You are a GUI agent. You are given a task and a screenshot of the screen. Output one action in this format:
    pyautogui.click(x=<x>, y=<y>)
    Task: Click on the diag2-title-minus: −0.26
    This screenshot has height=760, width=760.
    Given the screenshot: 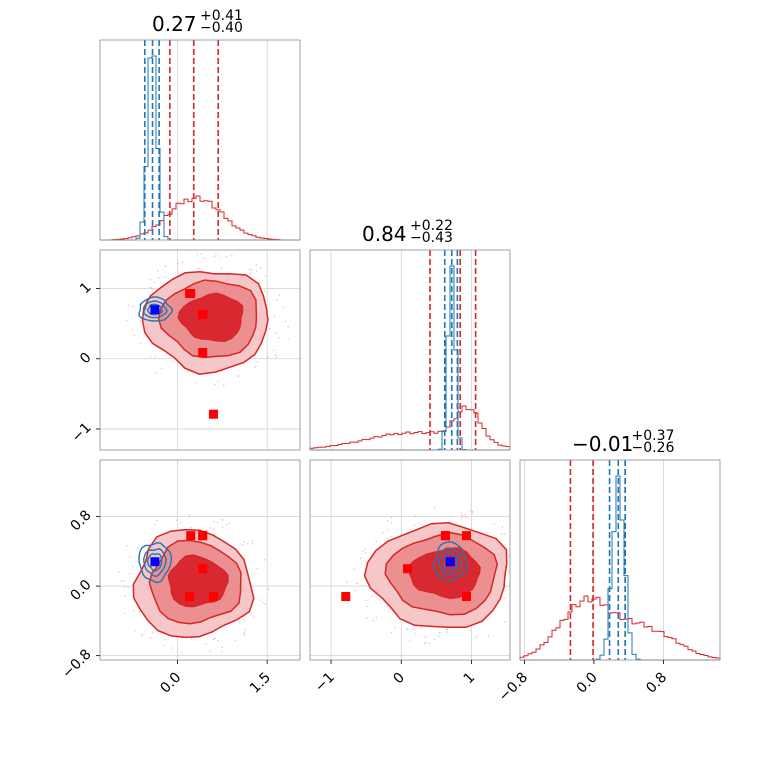 What is the action you would take?
    pyautogui.click(x=653, y=448)
    